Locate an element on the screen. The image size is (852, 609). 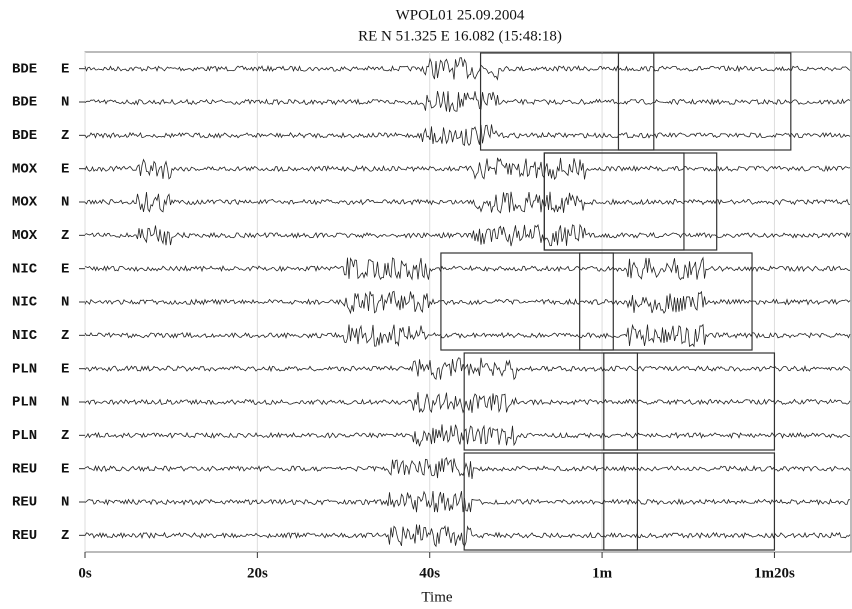
chart-subtitle: RE N 51.325 E 16.082 (15:48:18) is located at coordinates (460, 36).